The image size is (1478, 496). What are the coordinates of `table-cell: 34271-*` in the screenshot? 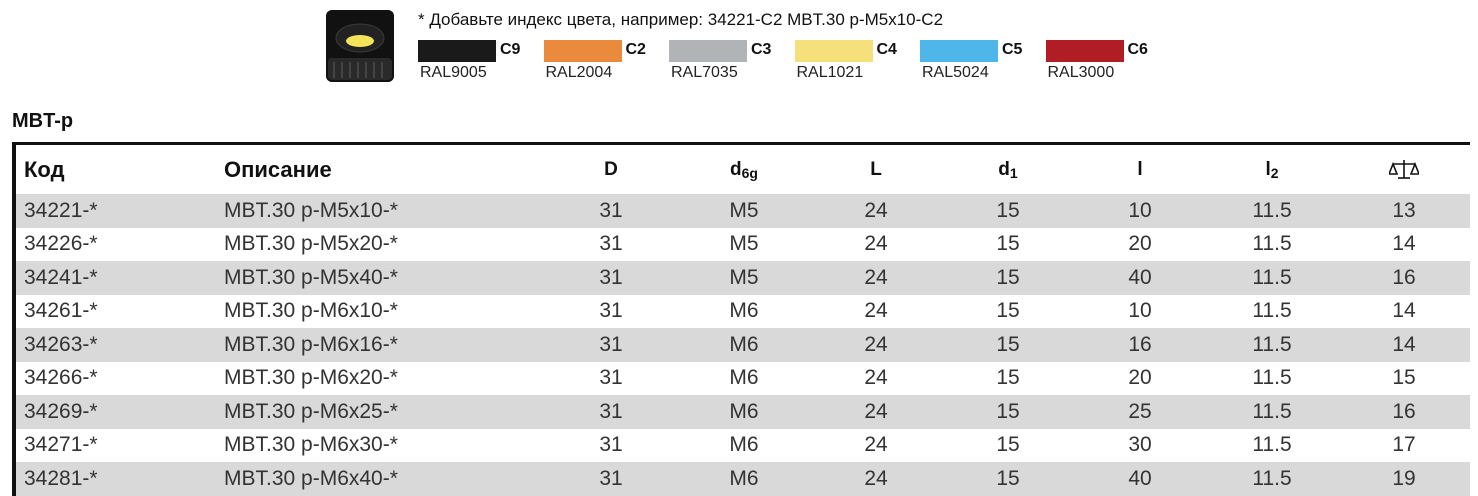 It's located at (61, 445).